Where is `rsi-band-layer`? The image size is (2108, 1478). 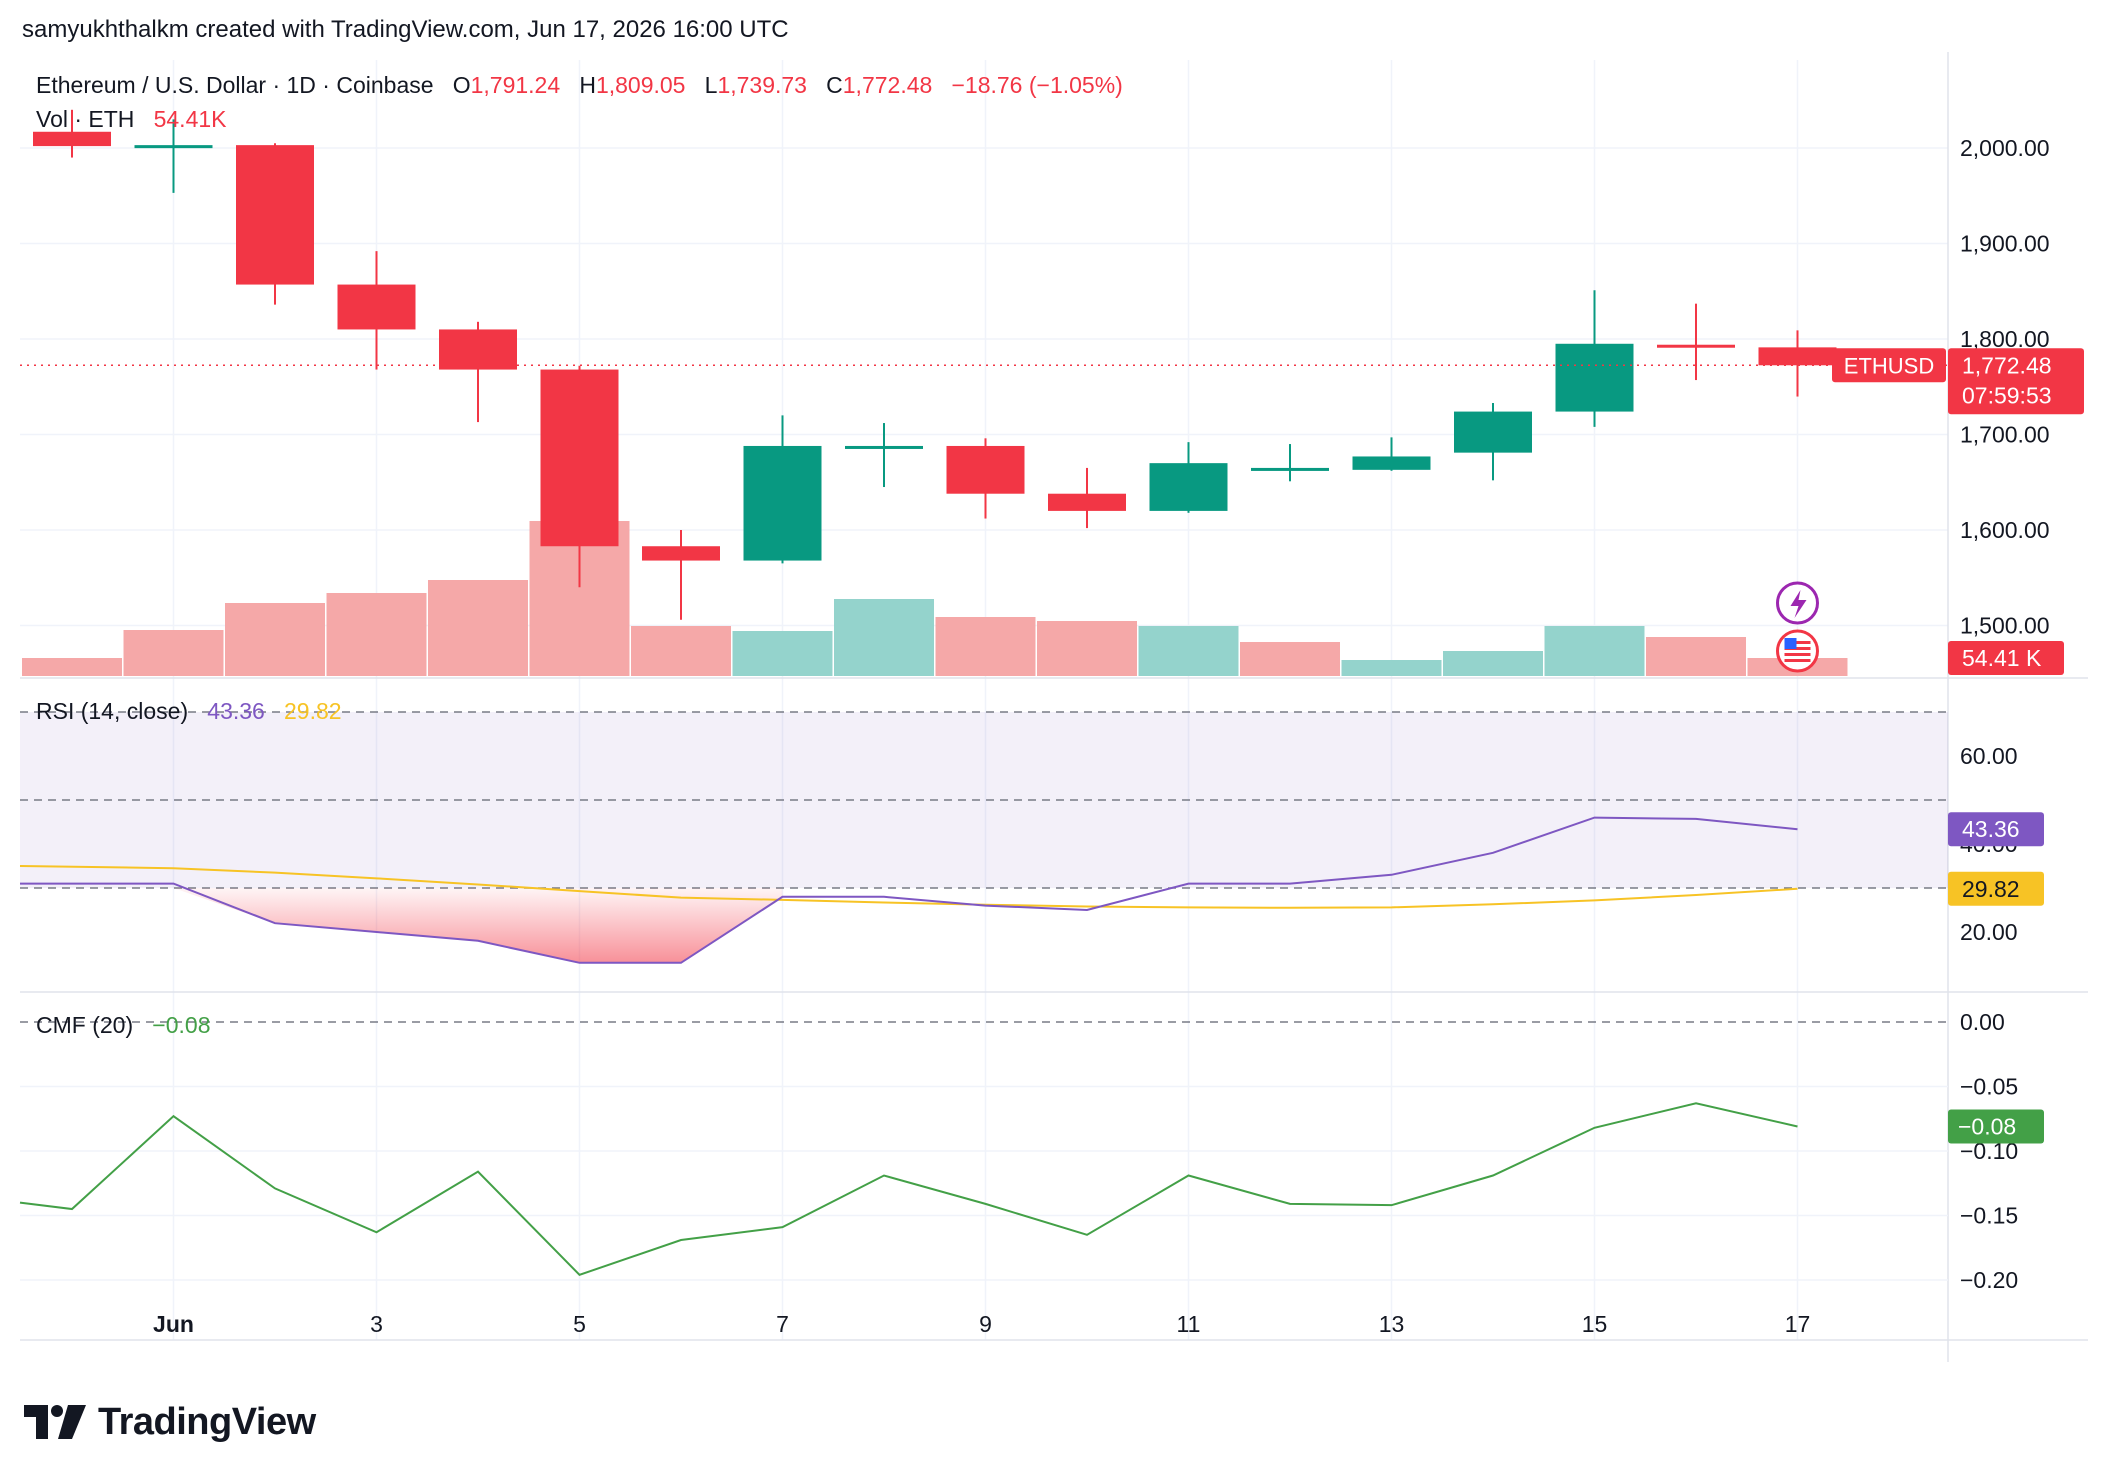 rsi-band-layer is located at coordinates (984, 800).